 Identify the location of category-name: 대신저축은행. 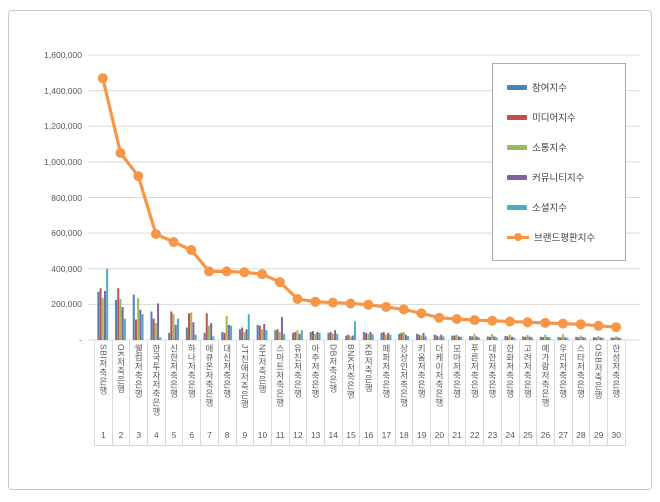
(227, 371).